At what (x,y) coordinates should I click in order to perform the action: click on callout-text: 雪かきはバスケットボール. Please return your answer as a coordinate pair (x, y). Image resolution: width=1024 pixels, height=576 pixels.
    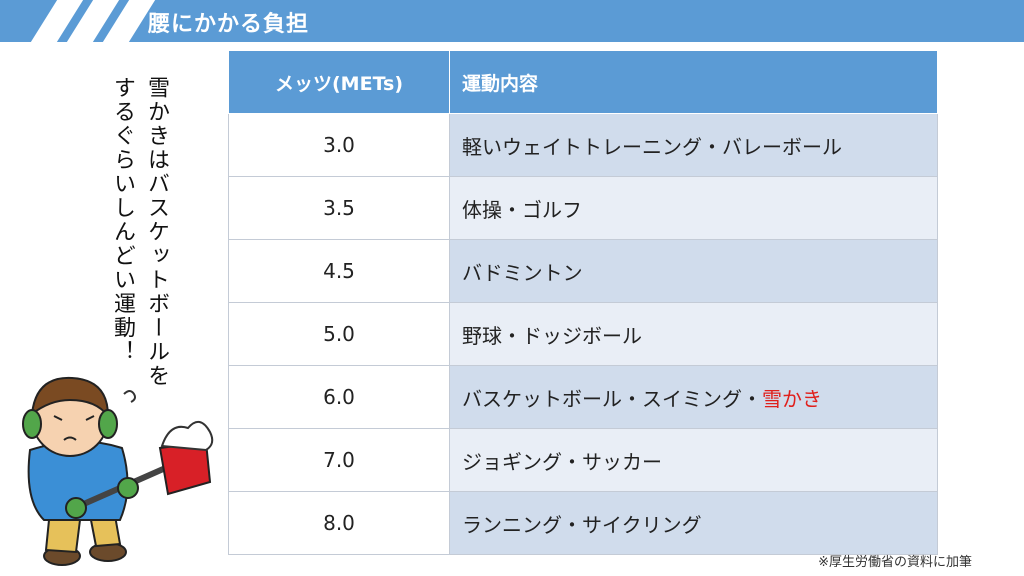
    Looking at the image, I should click on (156, 220).